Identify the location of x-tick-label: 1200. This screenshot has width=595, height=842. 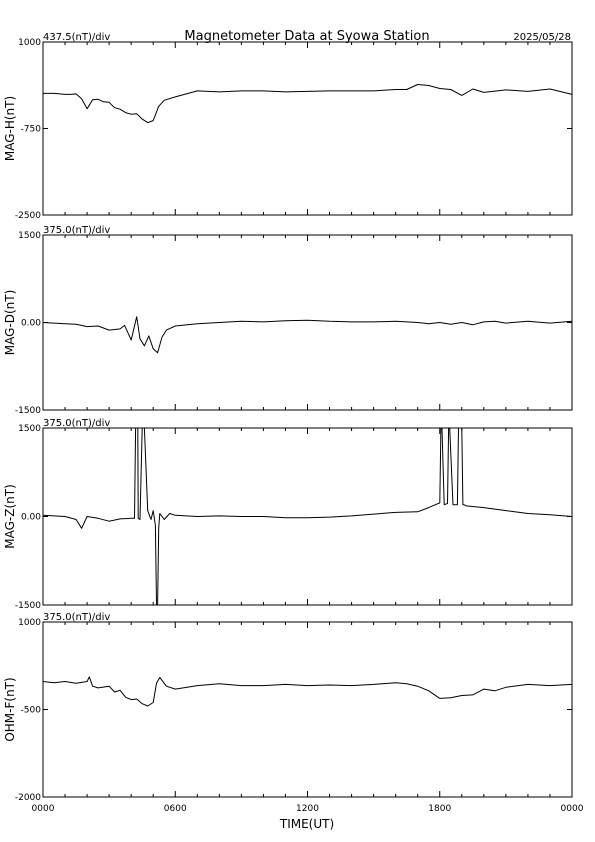
(307, 809).